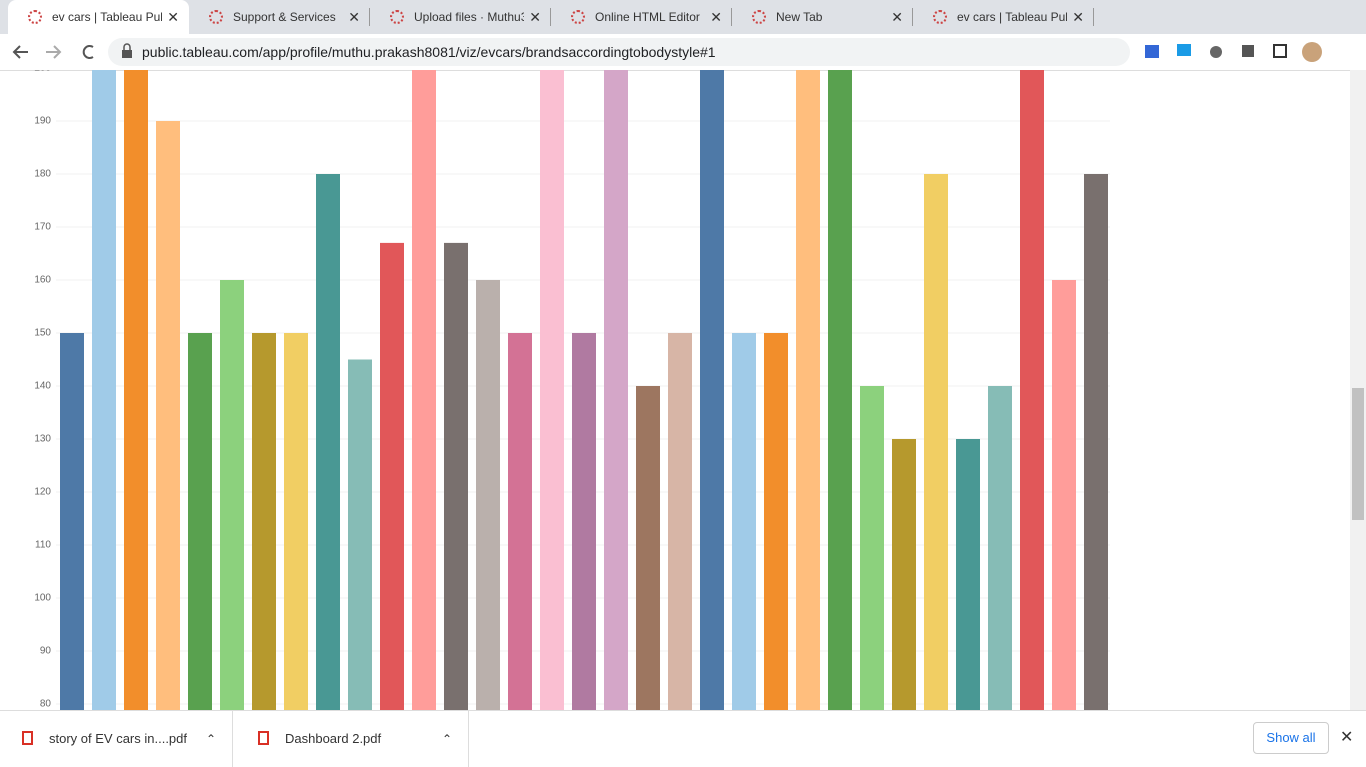 The width and height of the screenshot is (1366, 767). I want to click on y-tick-label: 160, so click(42, 280).